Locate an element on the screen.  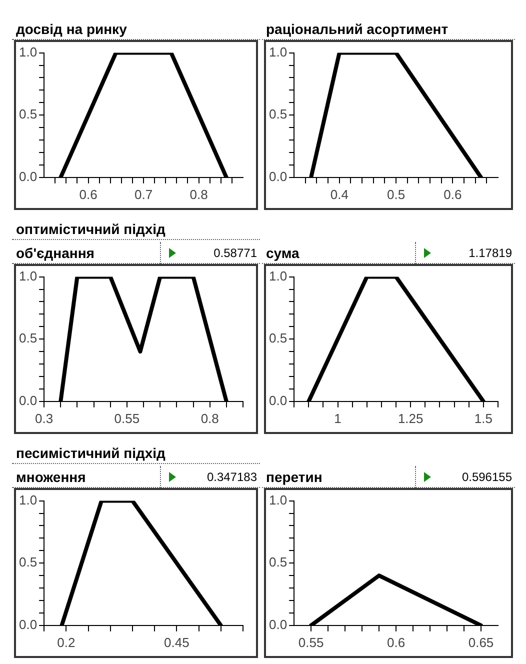
x-tick-label: 1 is located at coordinates (338, 418).